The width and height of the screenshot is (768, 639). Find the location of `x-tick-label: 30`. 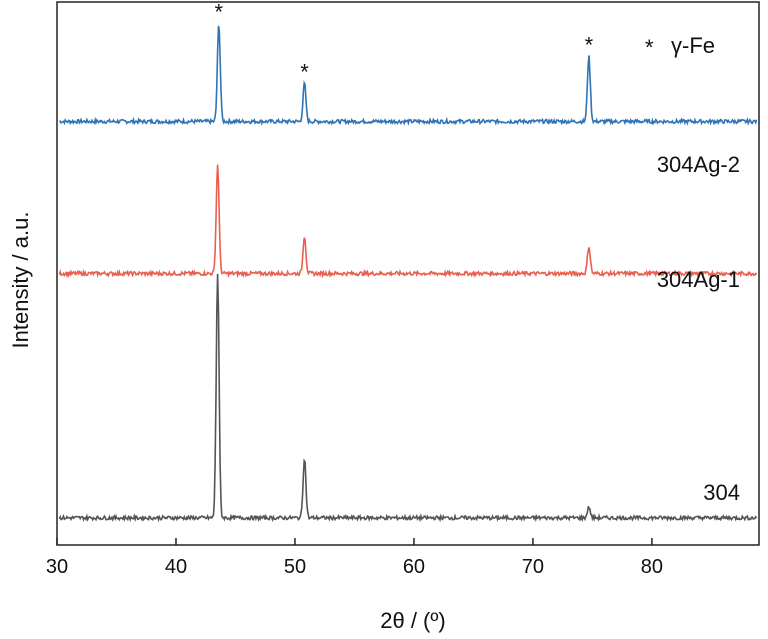

x-tick-label: 30 is located at coordinates (57, 567).